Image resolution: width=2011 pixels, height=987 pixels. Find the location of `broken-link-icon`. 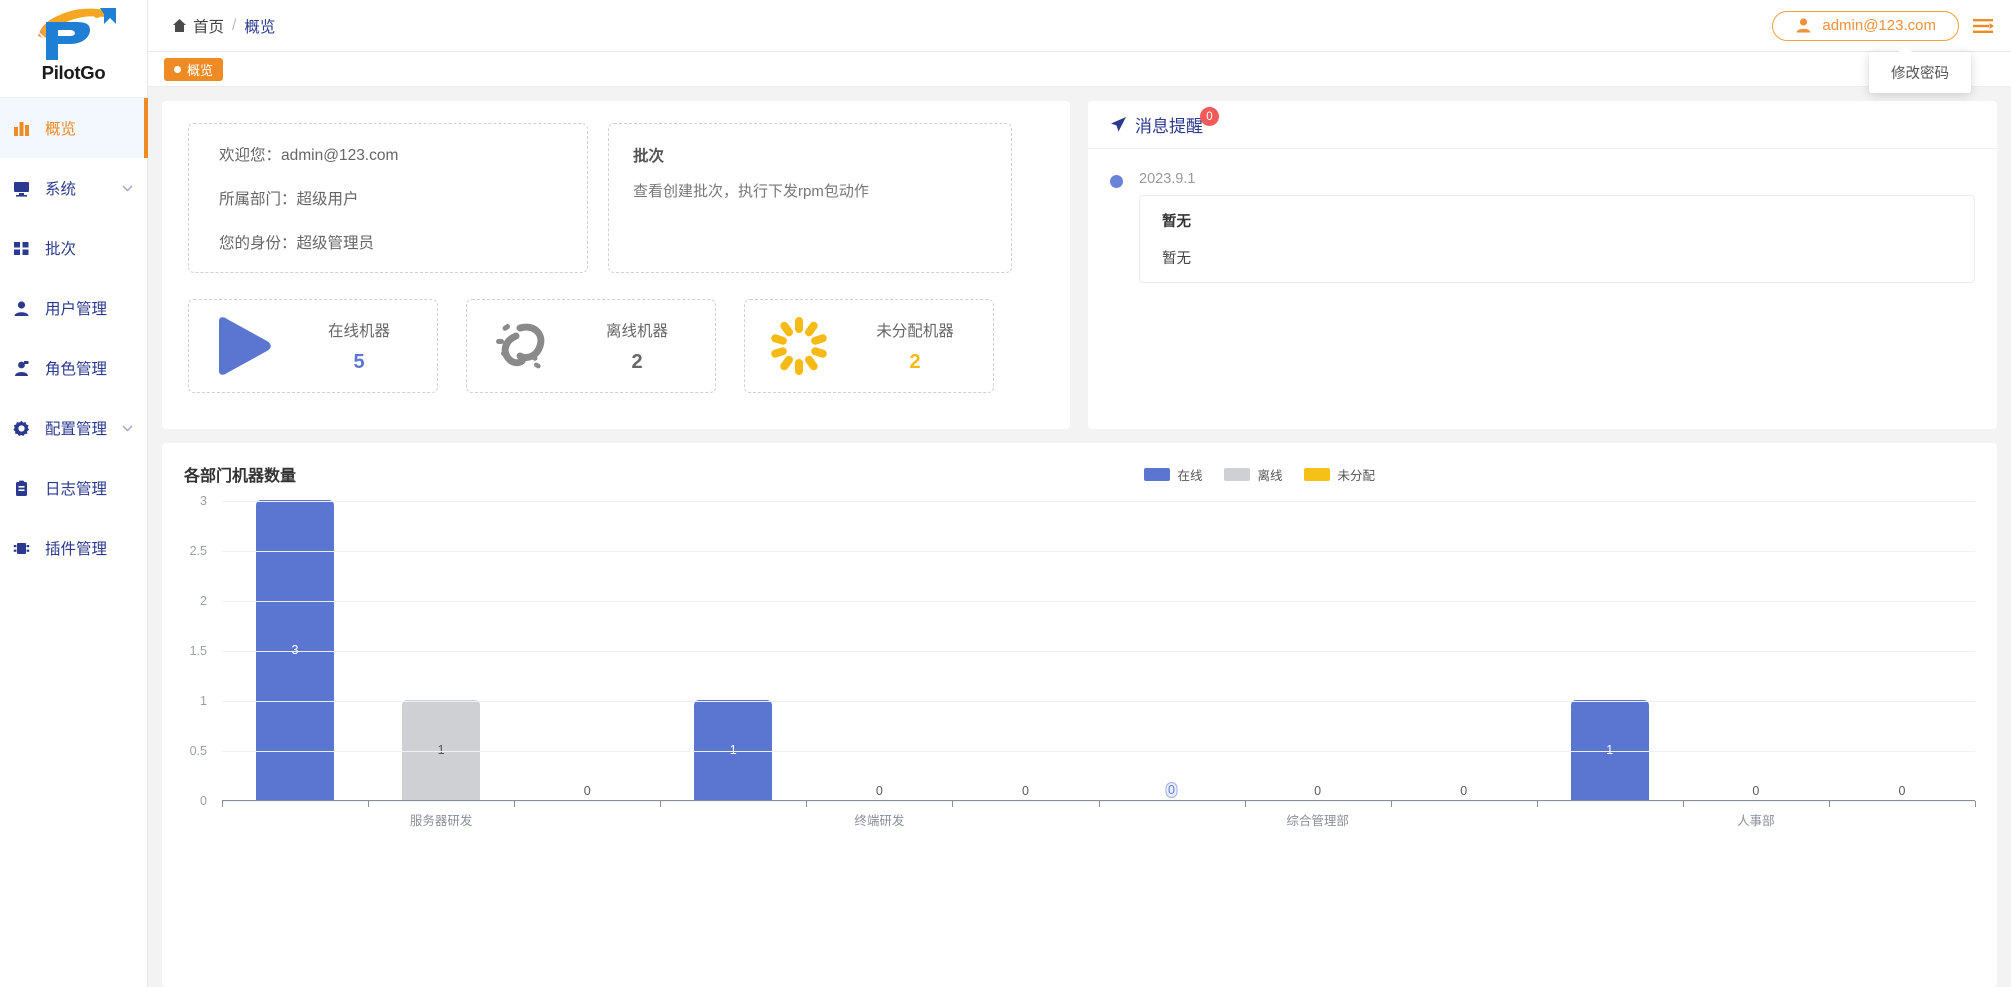

broken-link-icon is located at coordinates (521, 346).